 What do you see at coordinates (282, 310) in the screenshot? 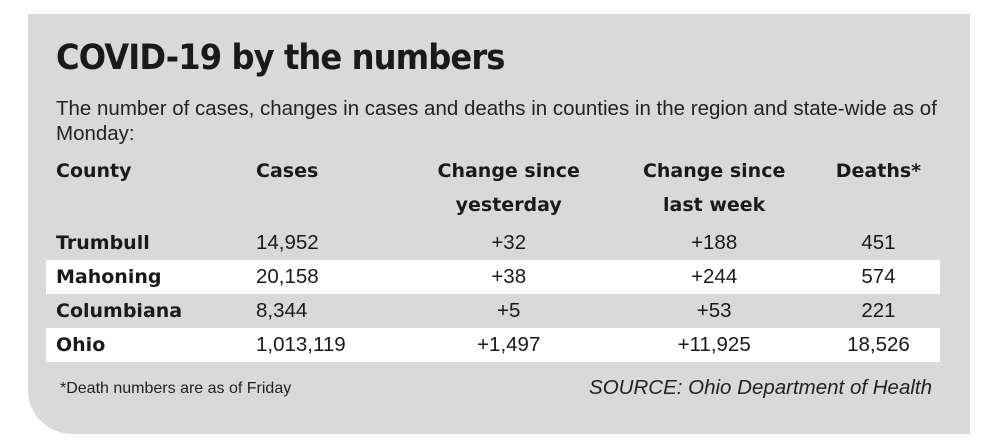
I see `cases-cell: 8,344` at bounding box center [282, 310].